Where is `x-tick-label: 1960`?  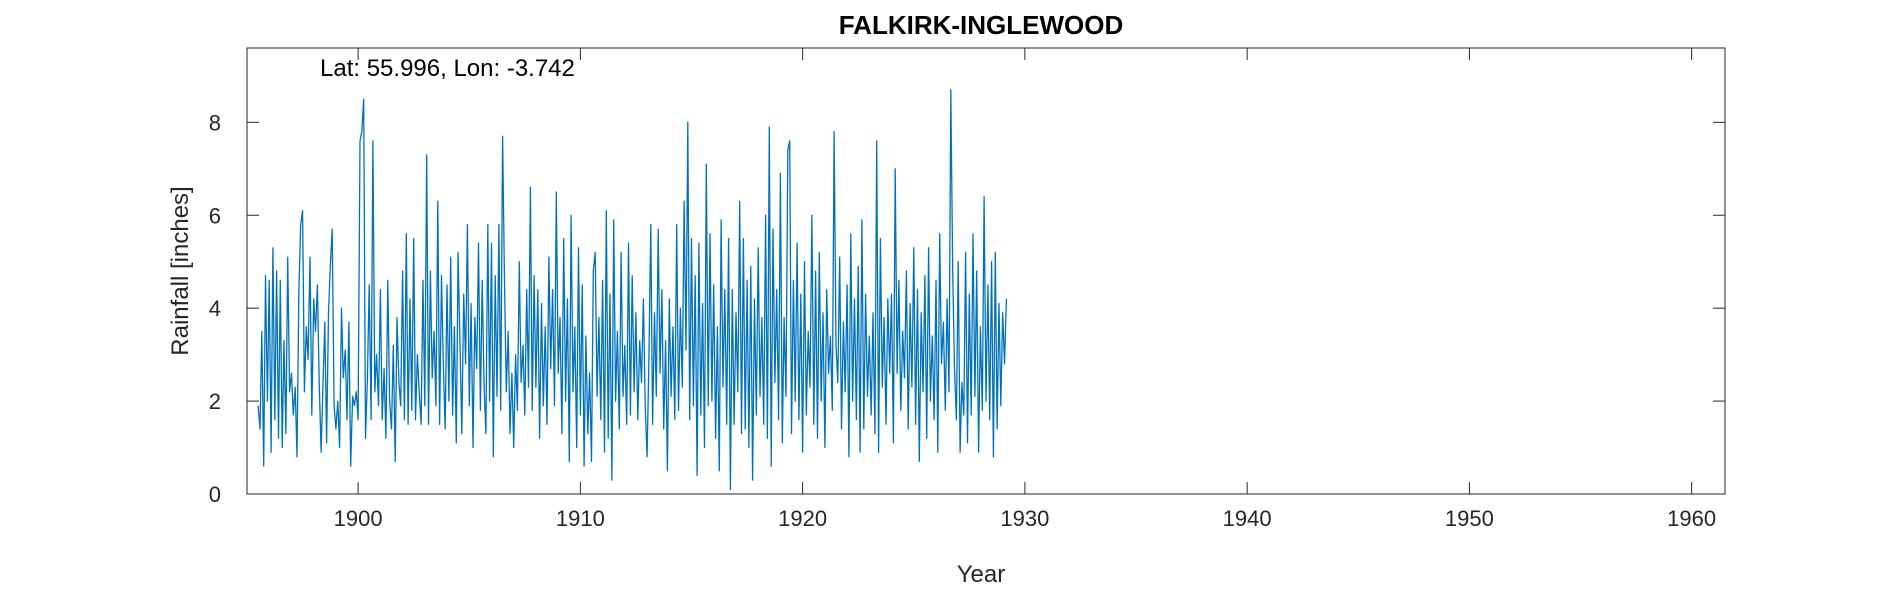
x-tick-label: 1960 is located at coordinates (1691, 518).